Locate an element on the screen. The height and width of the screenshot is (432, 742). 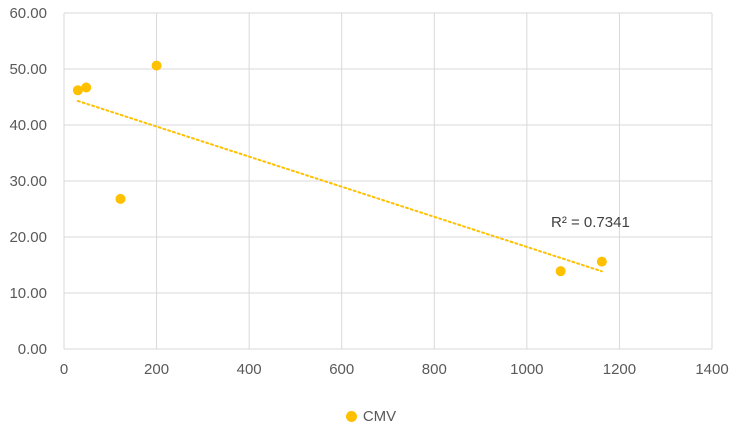
y-tick-label: 40.00 is located at coordinates (28, 125).